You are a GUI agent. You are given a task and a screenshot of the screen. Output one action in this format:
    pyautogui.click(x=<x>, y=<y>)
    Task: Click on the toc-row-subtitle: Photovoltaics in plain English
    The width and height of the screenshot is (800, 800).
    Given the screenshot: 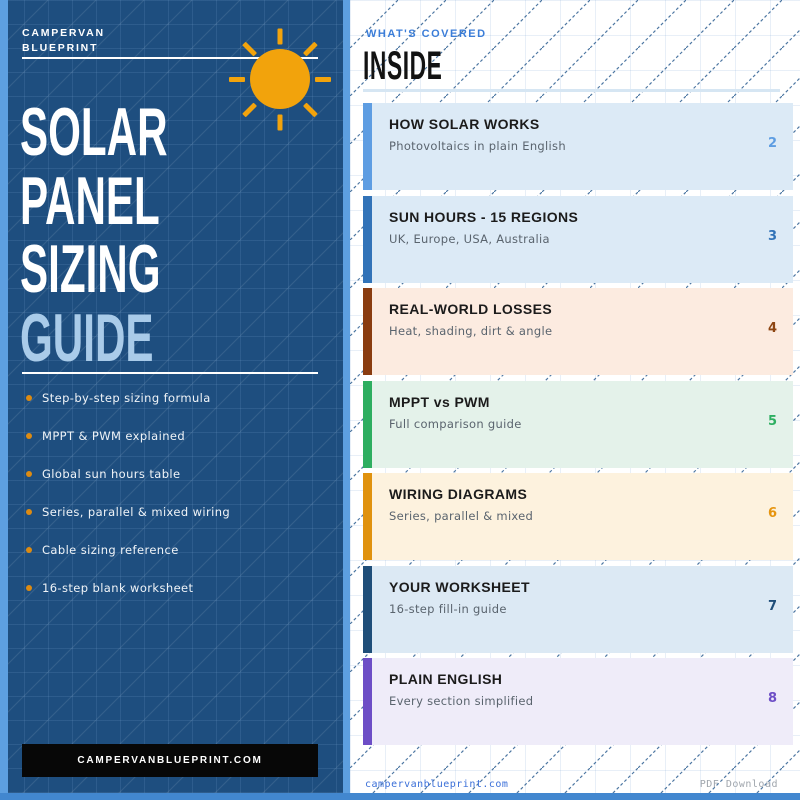 What is the action you would take?
    pyautogui.click(x=477, y=146)
    